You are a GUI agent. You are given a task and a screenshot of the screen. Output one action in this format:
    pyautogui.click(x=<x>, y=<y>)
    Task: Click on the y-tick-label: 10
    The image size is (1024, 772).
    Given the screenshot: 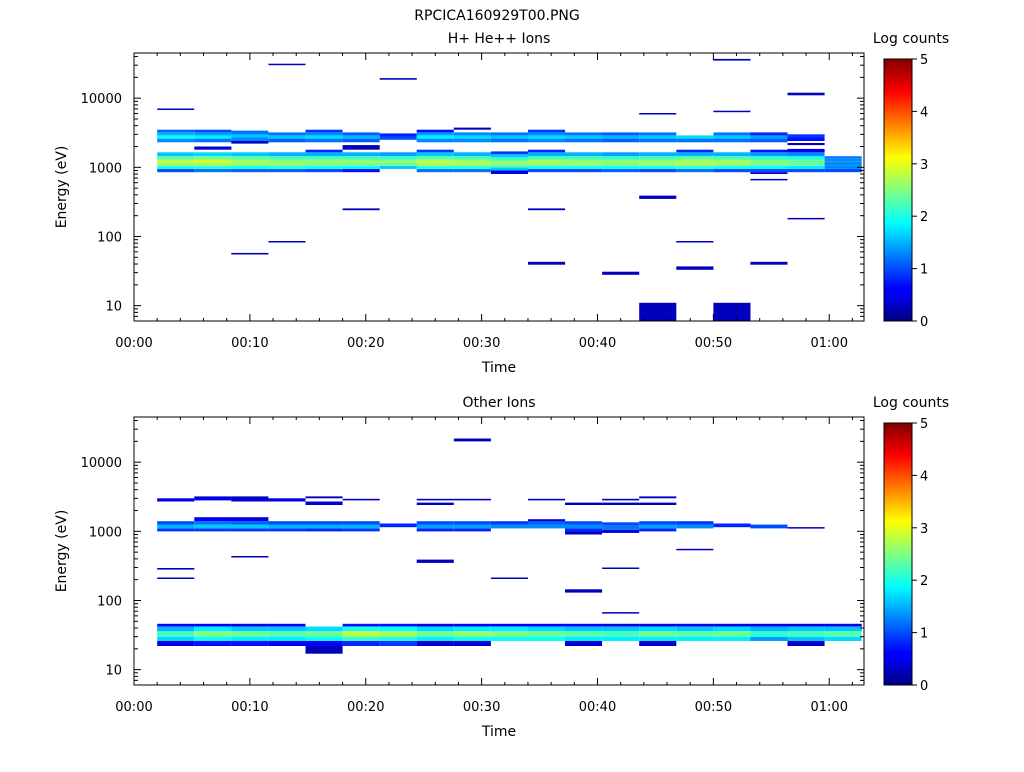 What is the action you would take?
    pyautogui.click(x=113, y=307)
    